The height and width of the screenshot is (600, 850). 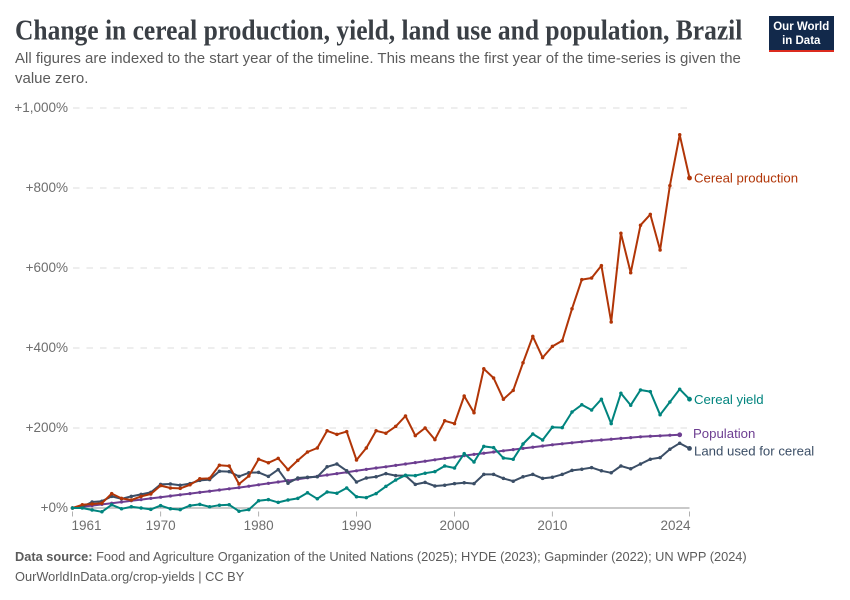 What do you see at coordinates (454, 525) in the screenshot?
I see `svg-text: 2000` at bounding box center [454, 525].